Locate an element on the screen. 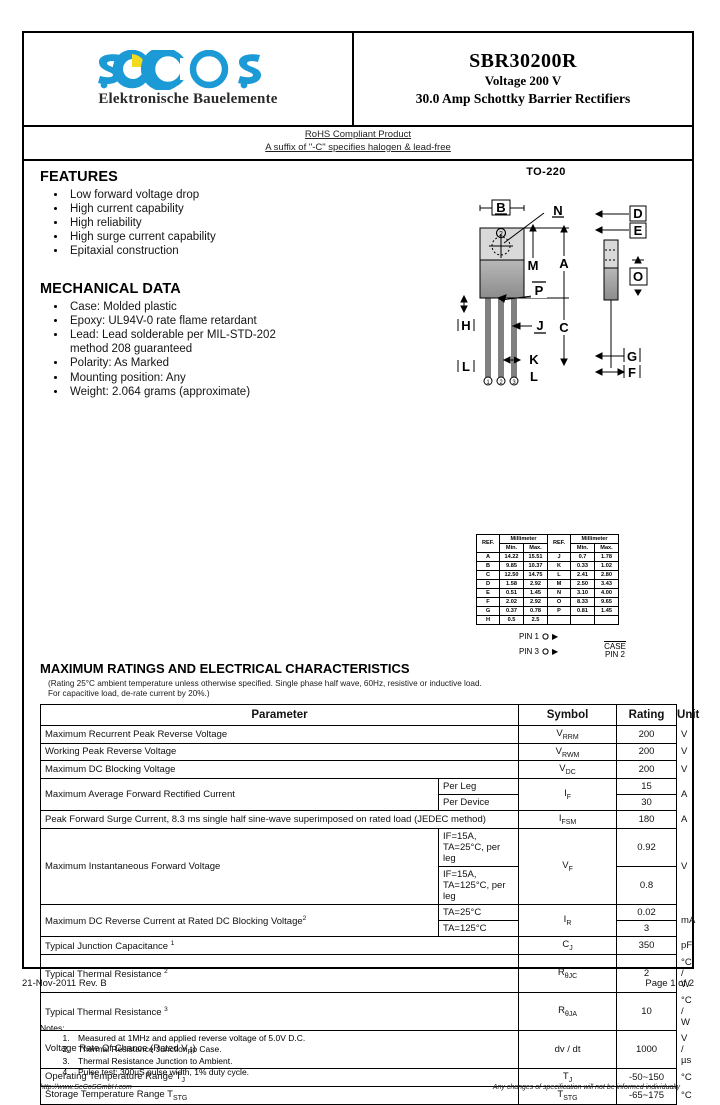 This screenshot has width=720, height=1105. svg-text: 1 is located at coordinates (488, 383).